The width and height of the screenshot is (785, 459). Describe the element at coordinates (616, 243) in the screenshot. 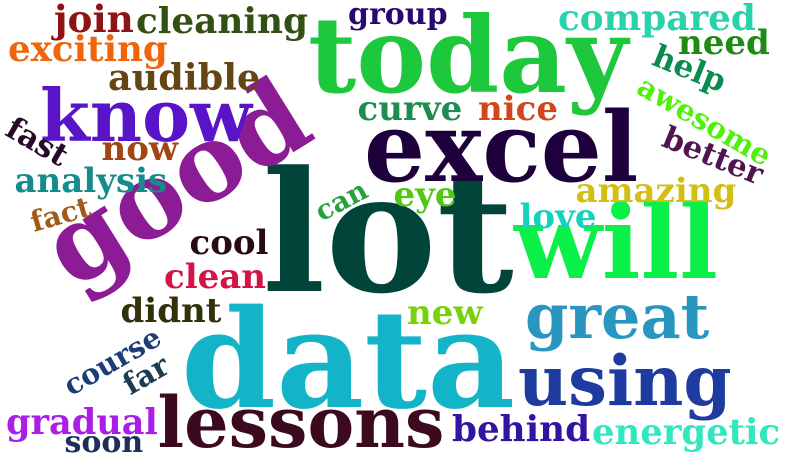

I see `word-will: will` at that location.